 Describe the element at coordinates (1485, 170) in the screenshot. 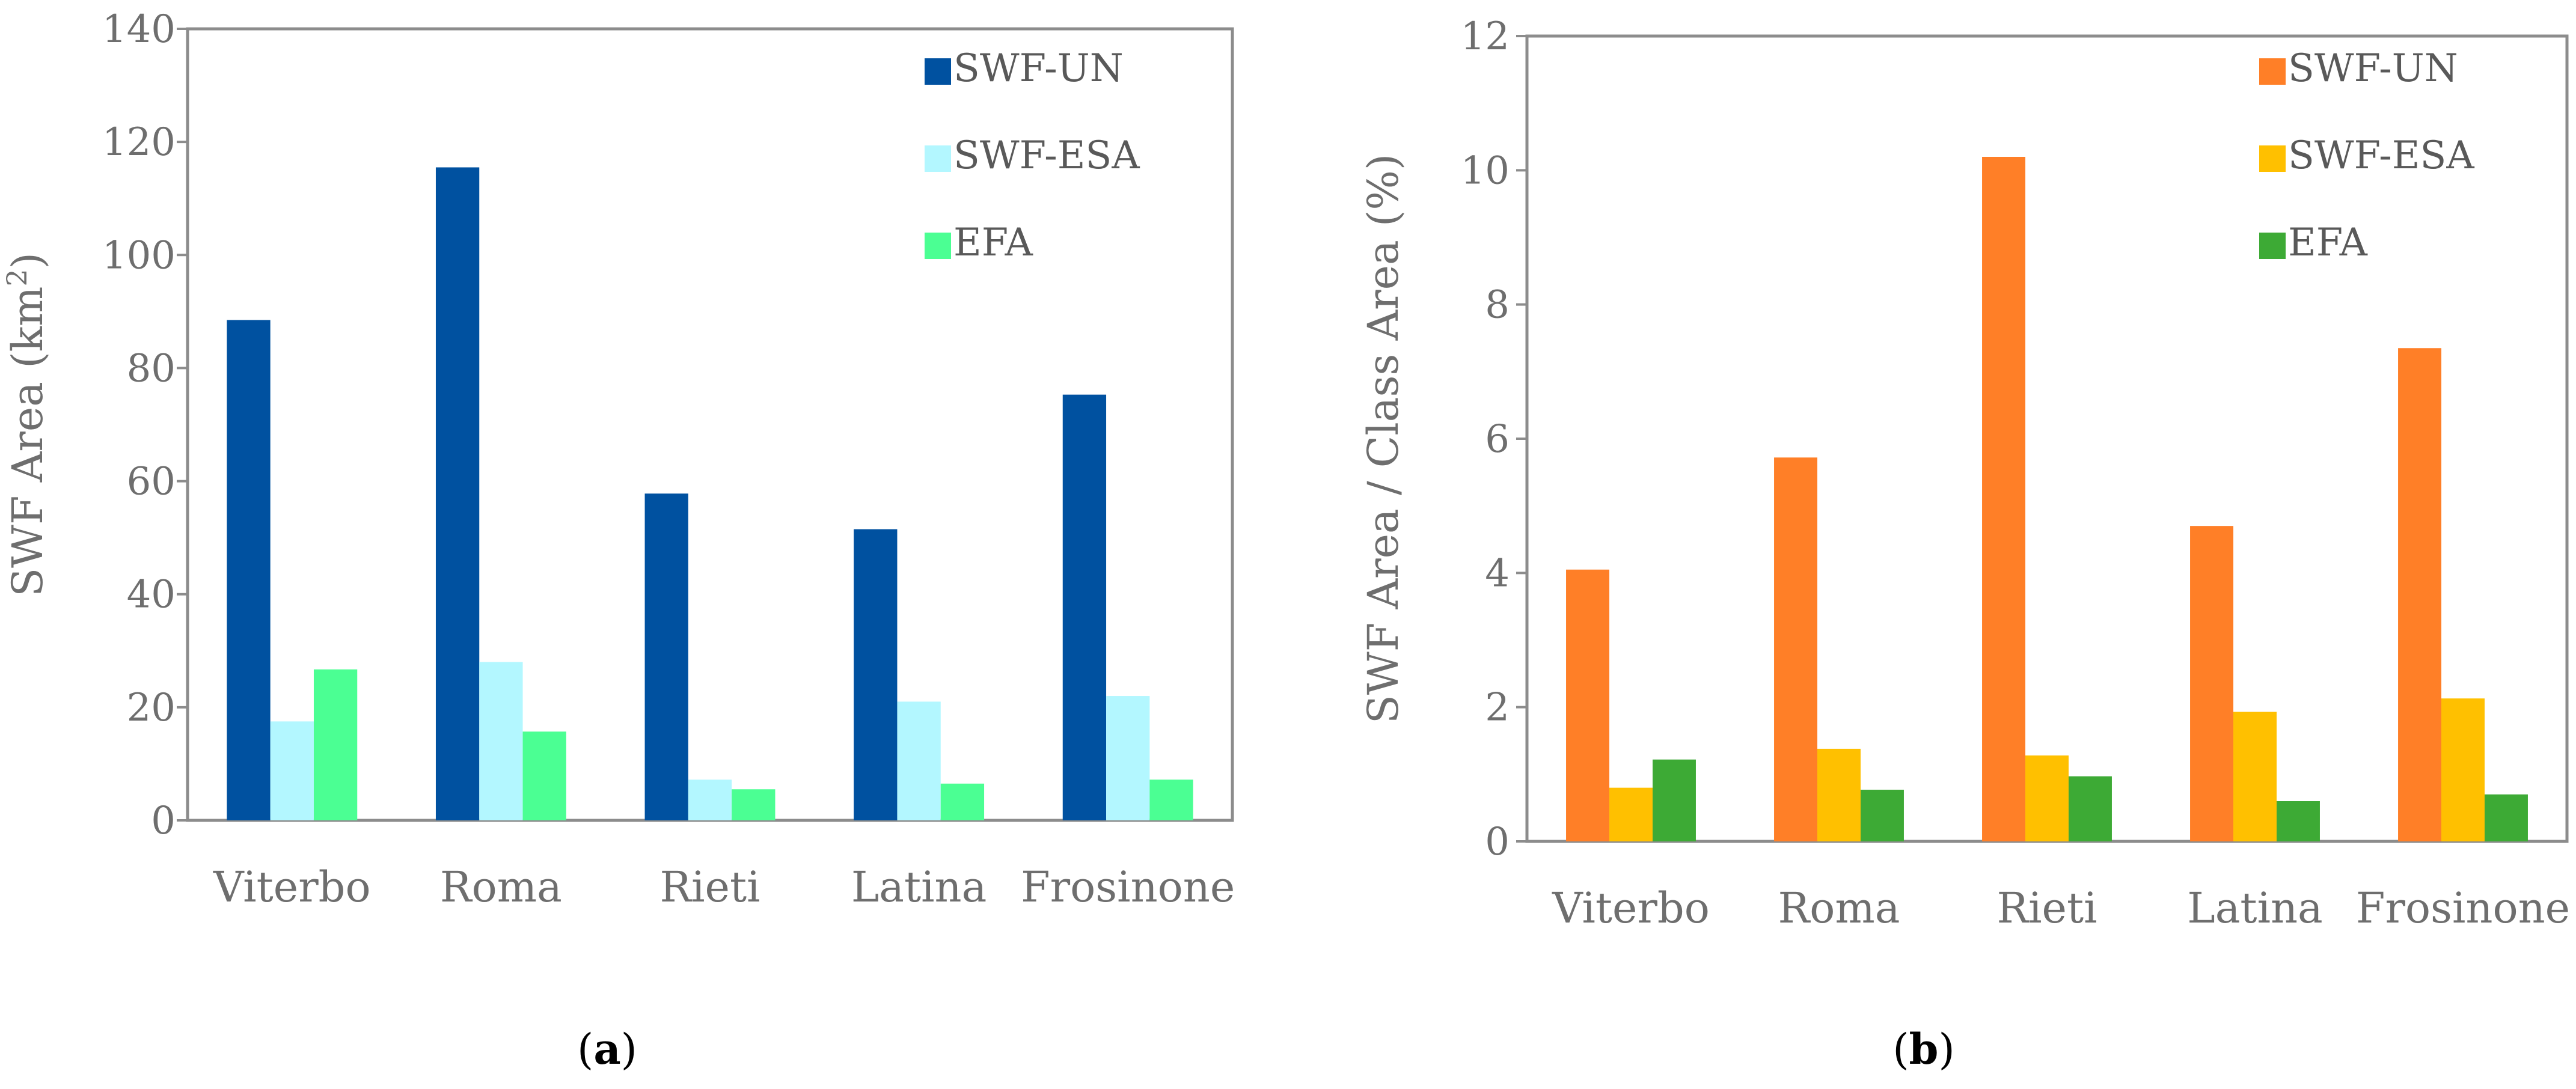

I see `y-tick-label: 10` at that location.